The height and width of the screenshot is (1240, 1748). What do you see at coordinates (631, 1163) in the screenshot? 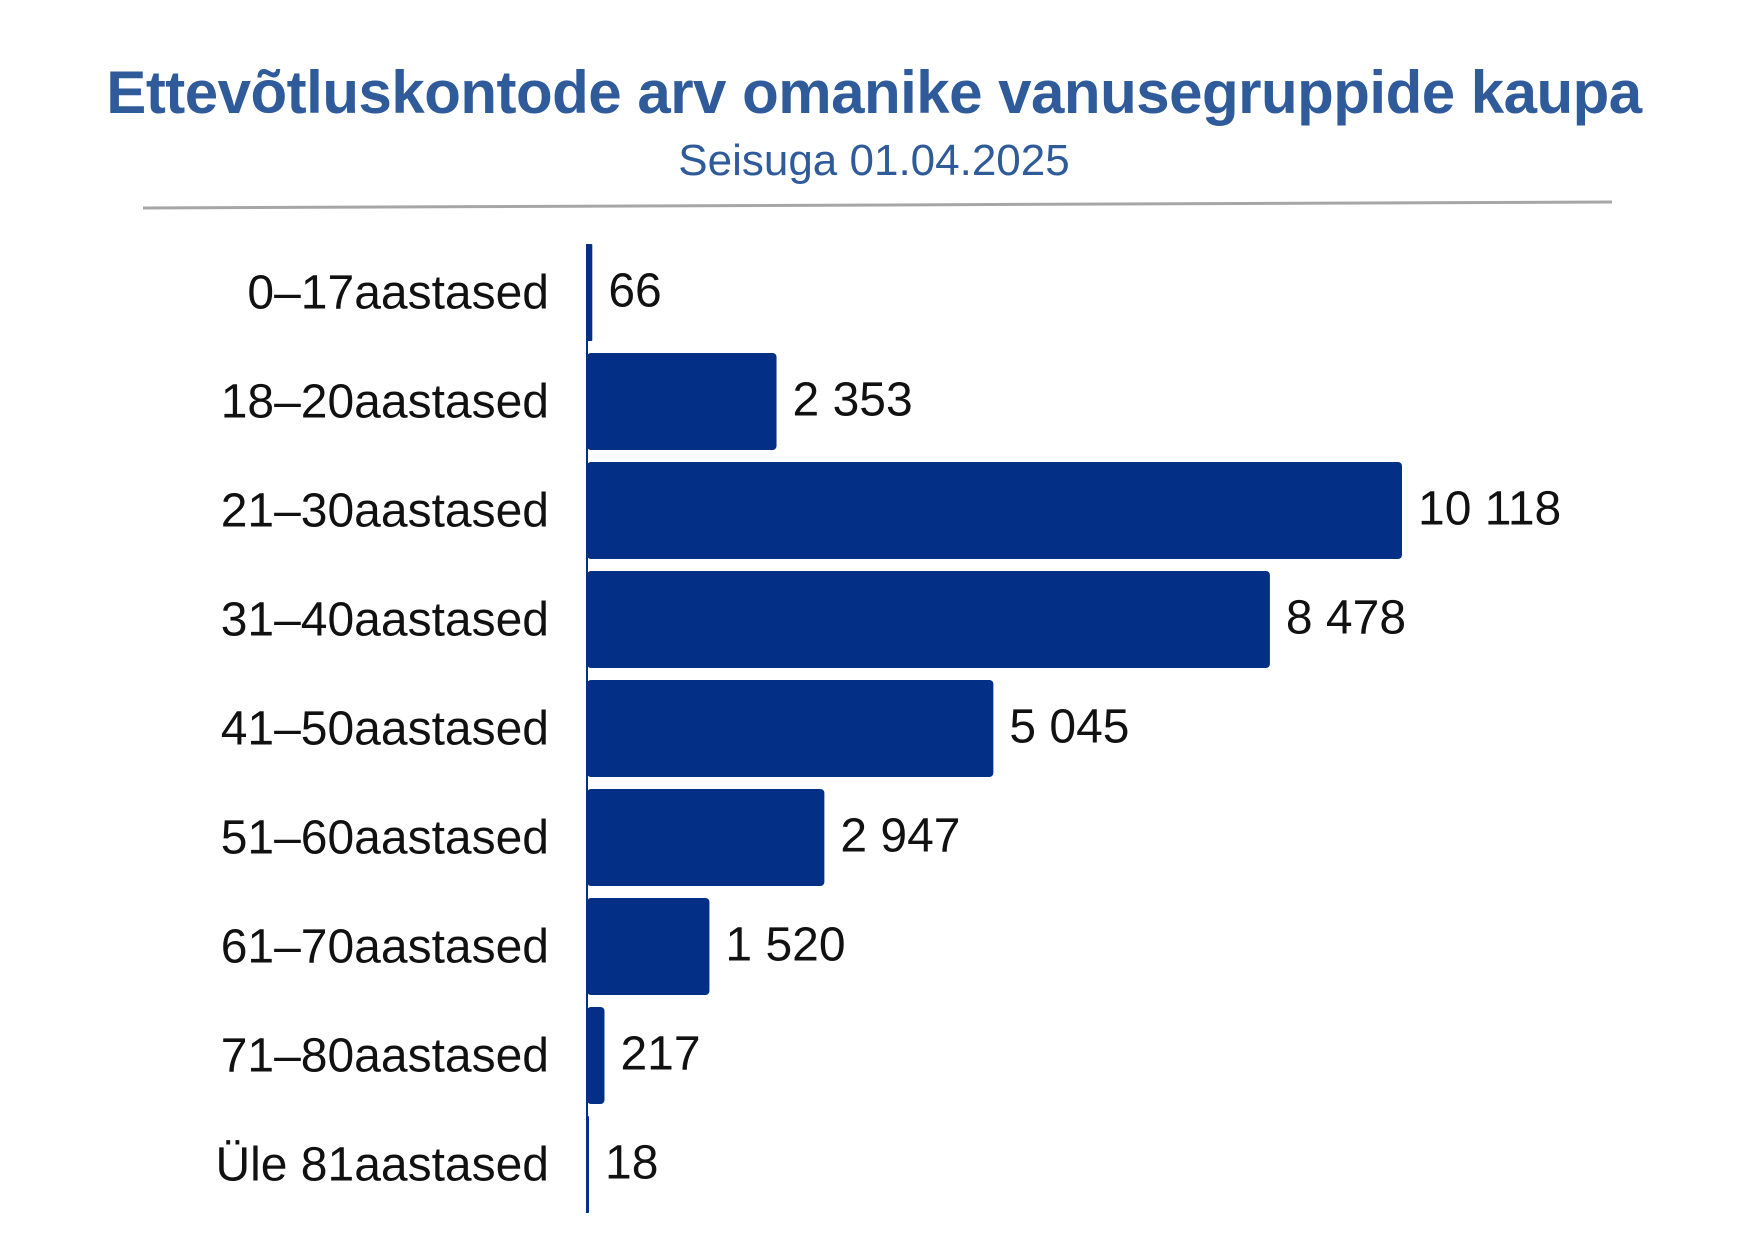
I see `value-label: 18` at bounding box center [631, 1163].